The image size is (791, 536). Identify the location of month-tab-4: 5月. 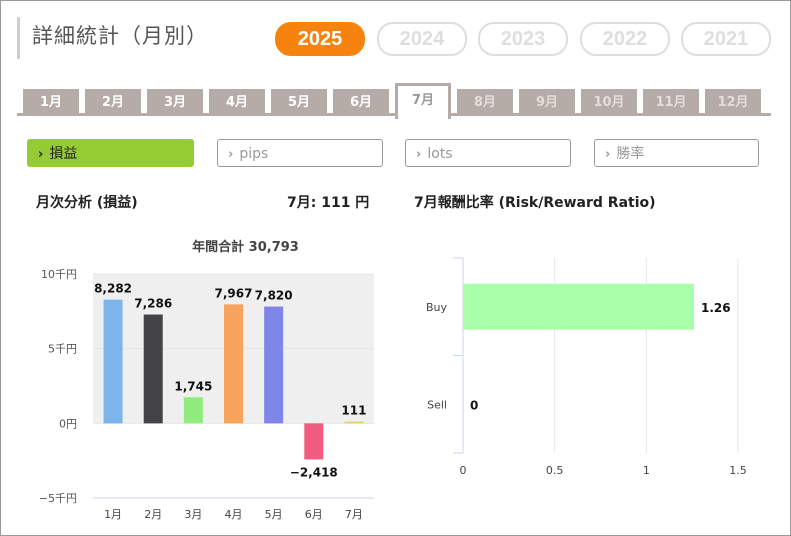
(299, 102).